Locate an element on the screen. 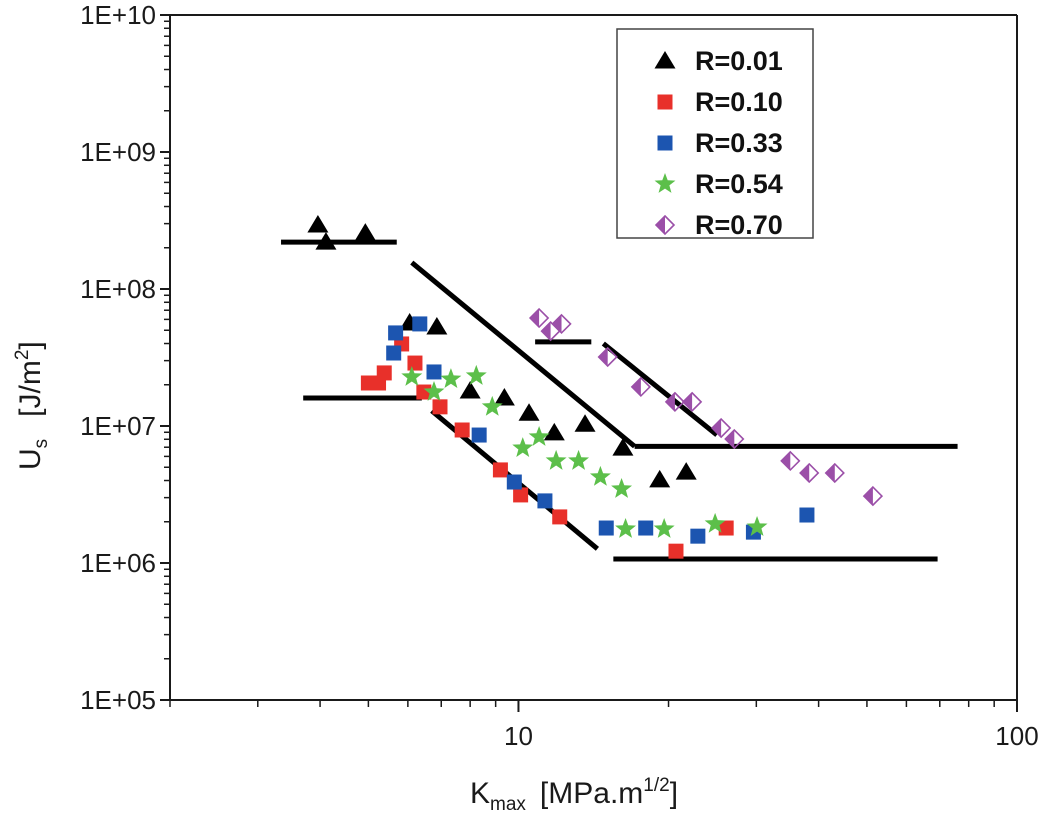 The height and width of the screenshot is (816, 1049). legend-label: R=0.54 is located at coordinates (739, 184).